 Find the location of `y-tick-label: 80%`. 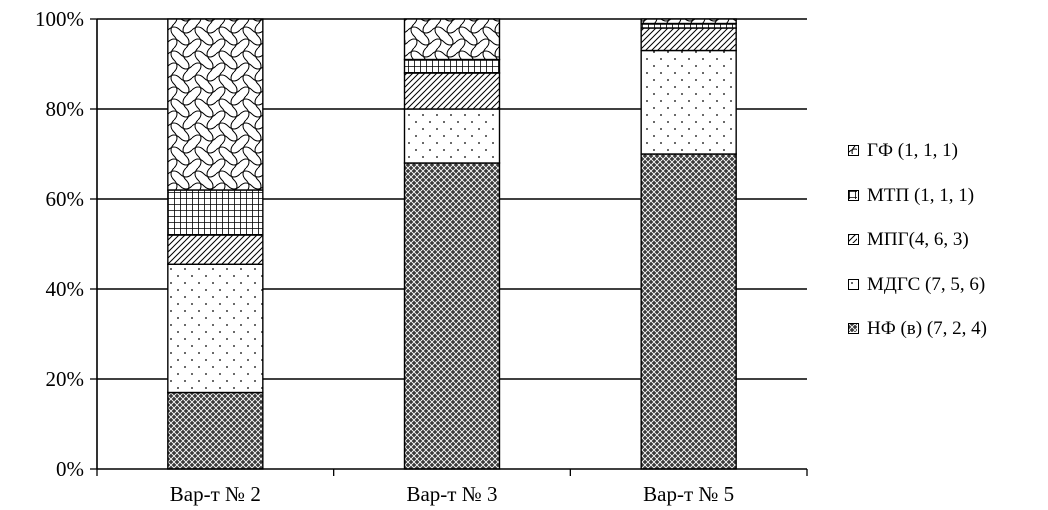

y-tick-label: 80% is located at coordinates (65, 109).